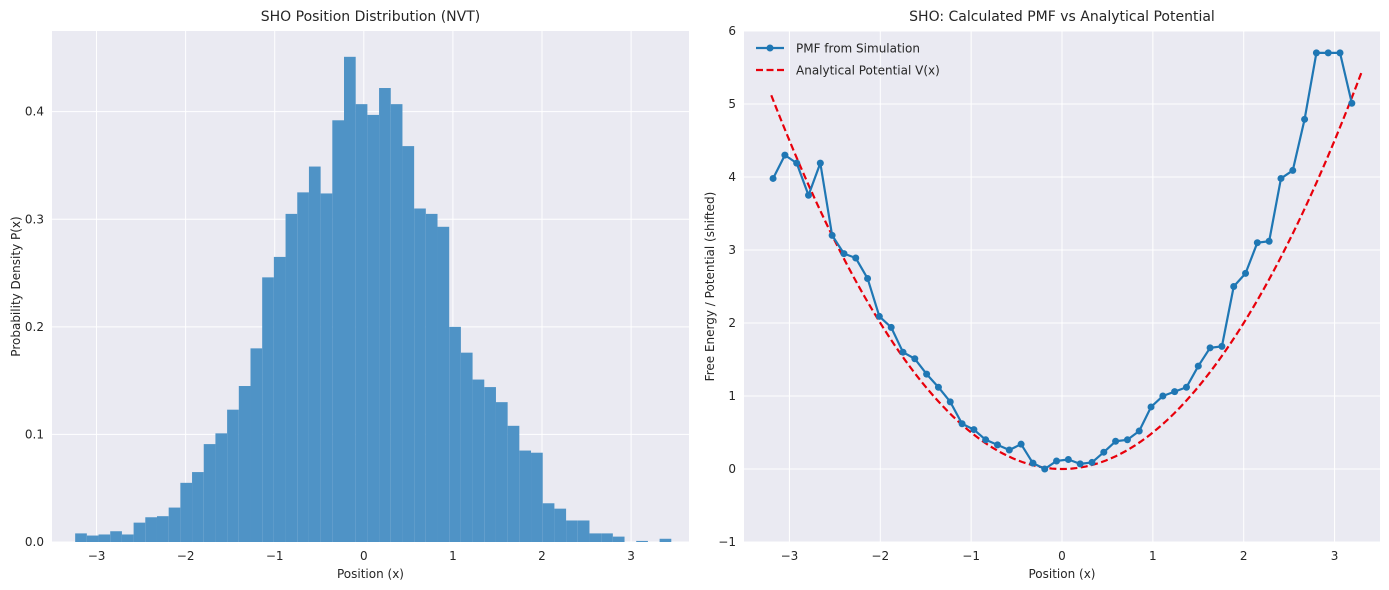 This screenshot has width=1389, height=590. What do you see at coordinates (710, 287) in the screenshot?
I see `y-axis-label: Free Energy / Potential (shifted)` at bounding box center [710, 287].